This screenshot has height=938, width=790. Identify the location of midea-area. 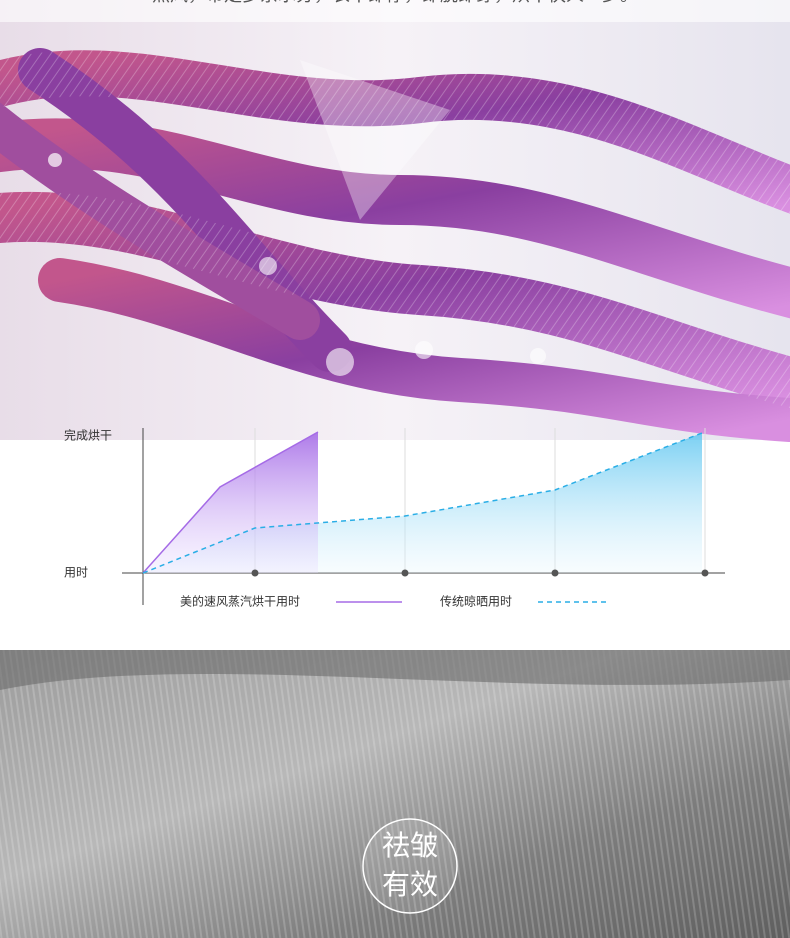
(230, 502).